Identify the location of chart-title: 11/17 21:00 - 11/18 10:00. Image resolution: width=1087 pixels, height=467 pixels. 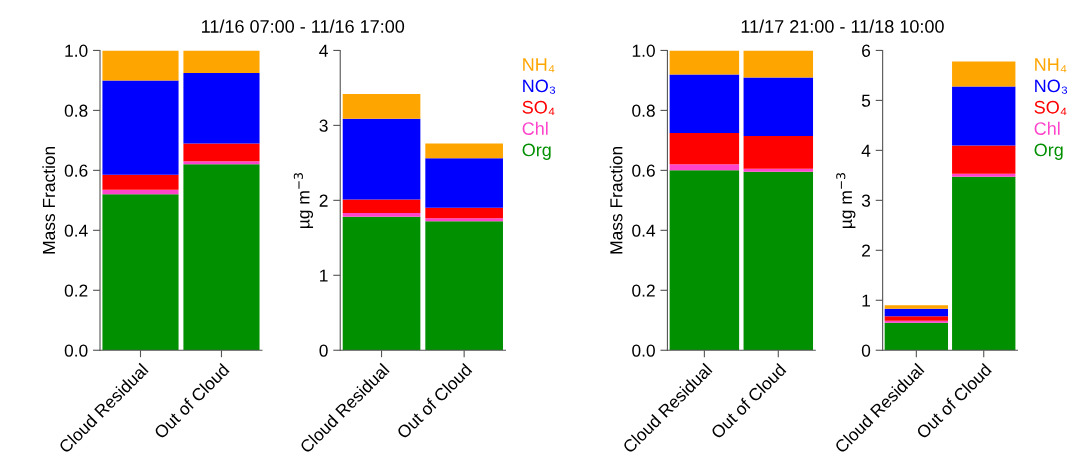
(842, 26).